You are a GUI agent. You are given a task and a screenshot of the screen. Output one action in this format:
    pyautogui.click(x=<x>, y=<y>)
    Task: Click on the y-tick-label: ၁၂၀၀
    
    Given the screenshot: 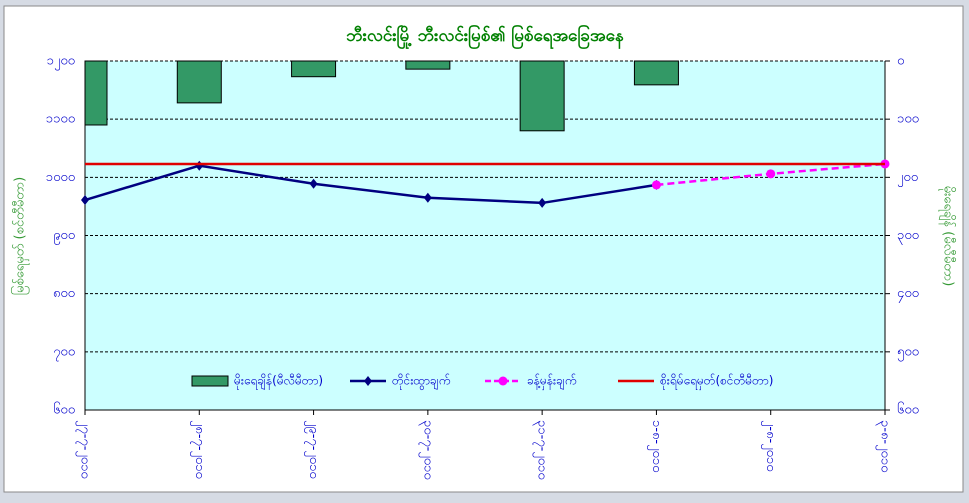 What is the action you would take?
    pyautogui.click(x=61, y=62)
    